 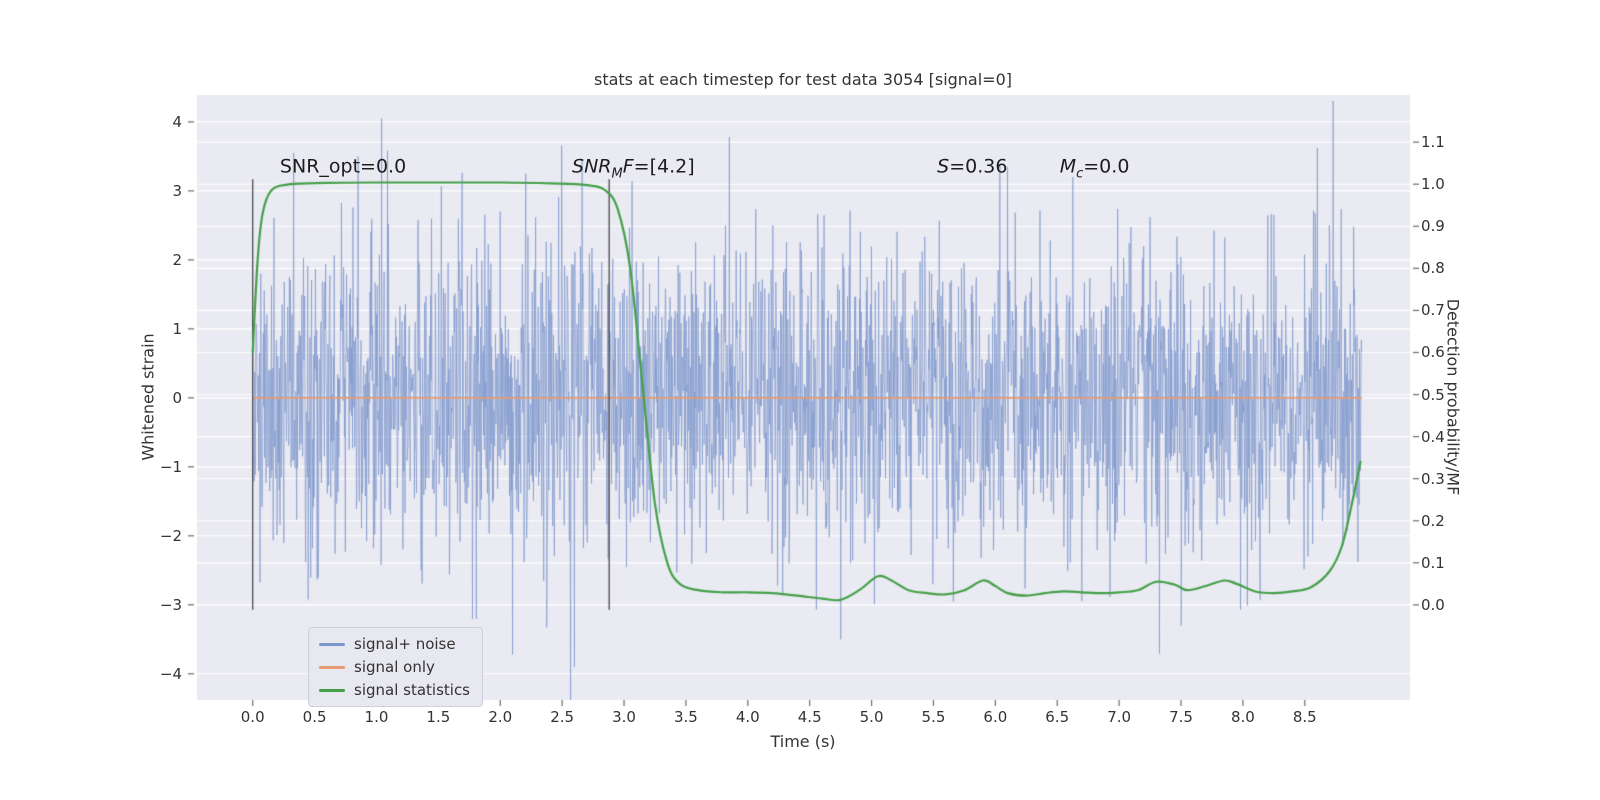 I want to click on legend-label: signal only, so click(x=394, y=667).